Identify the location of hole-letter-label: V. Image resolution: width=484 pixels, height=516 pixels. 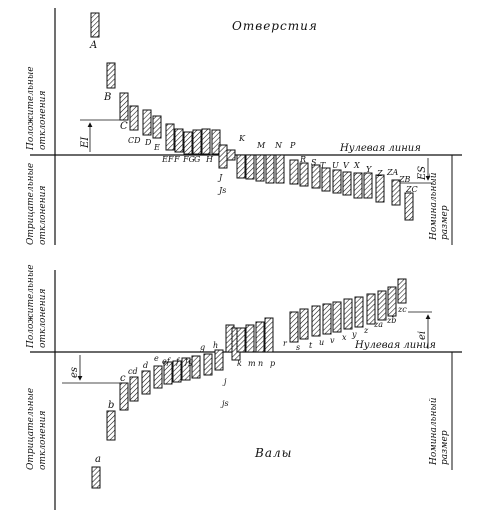
(346, 165).